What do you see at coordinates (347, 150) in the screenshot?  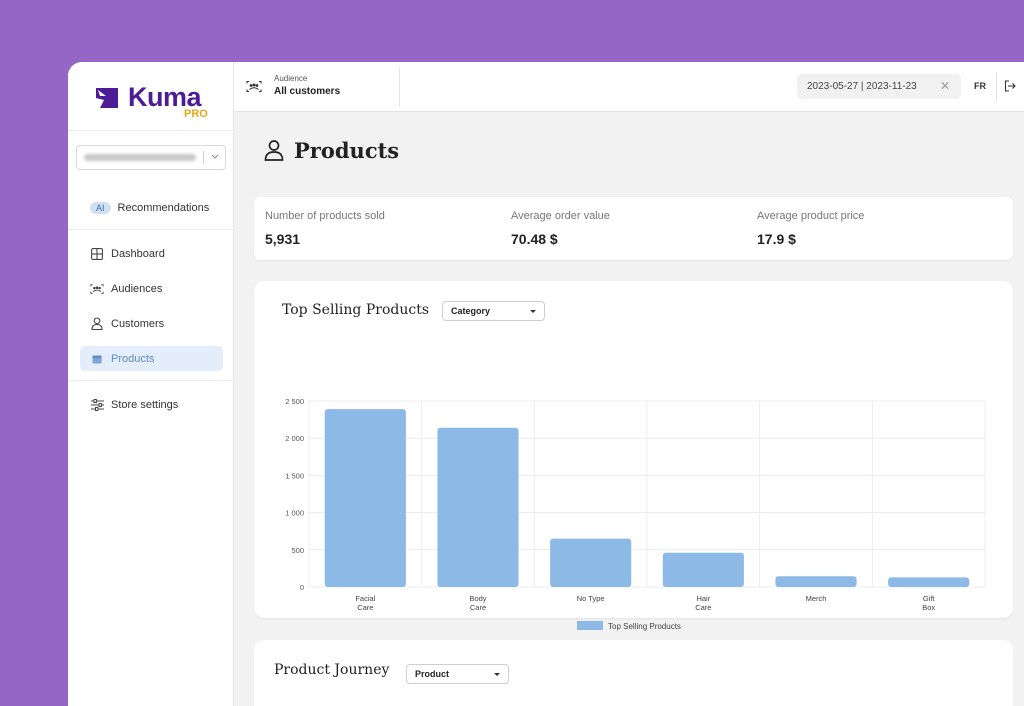 I see `page-title: Products` at bounding box center [347, 150].